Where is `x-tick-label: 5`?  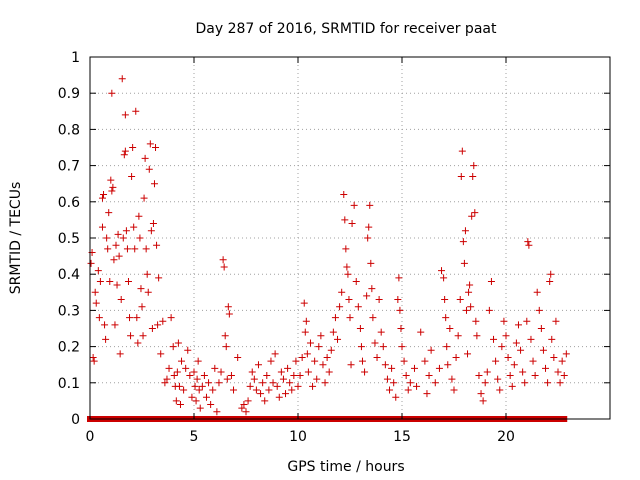
x-tick-label: 5 is located at coordinates (194, 437).